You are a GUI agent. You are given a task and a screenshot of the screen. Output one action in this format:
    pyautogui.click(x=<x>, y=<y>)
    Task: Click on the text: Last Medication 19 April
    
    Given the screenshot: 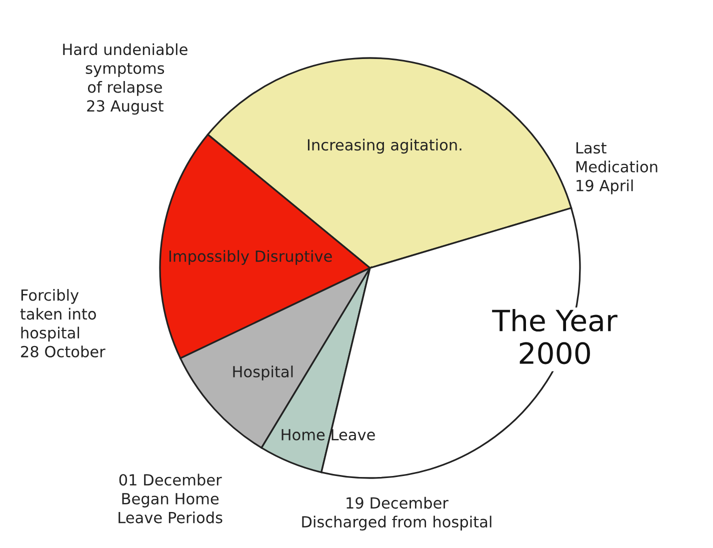 What is the action you would take?
    pyautogui.click(x=617, y=168)
    